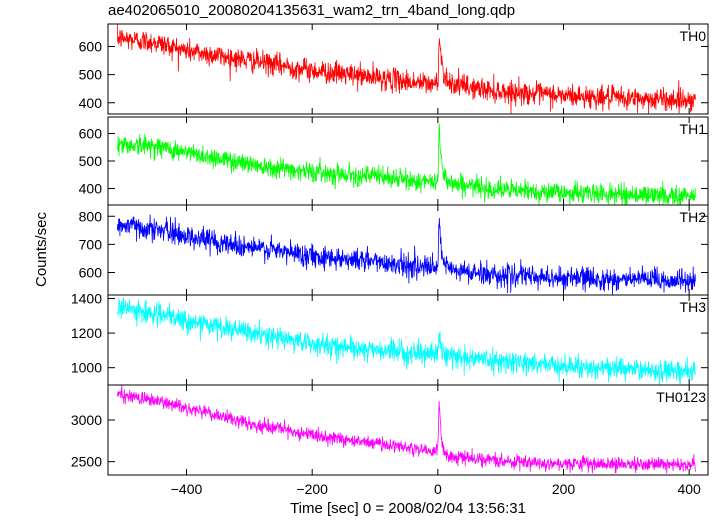  Describe the element at coordinates (86, 462) in the screenshot. I see `y-tick-label: 2500` at that location.